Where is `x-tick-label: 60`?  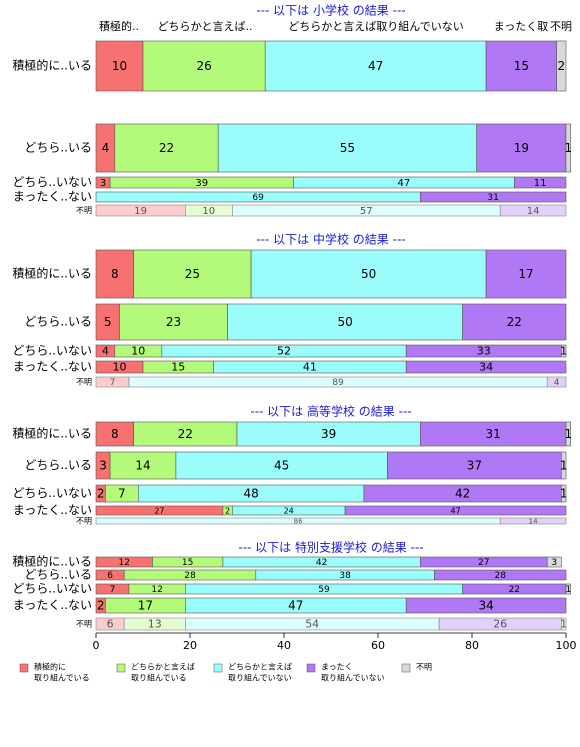 x-tick-label: 60 is located at coordinates (378, 645).